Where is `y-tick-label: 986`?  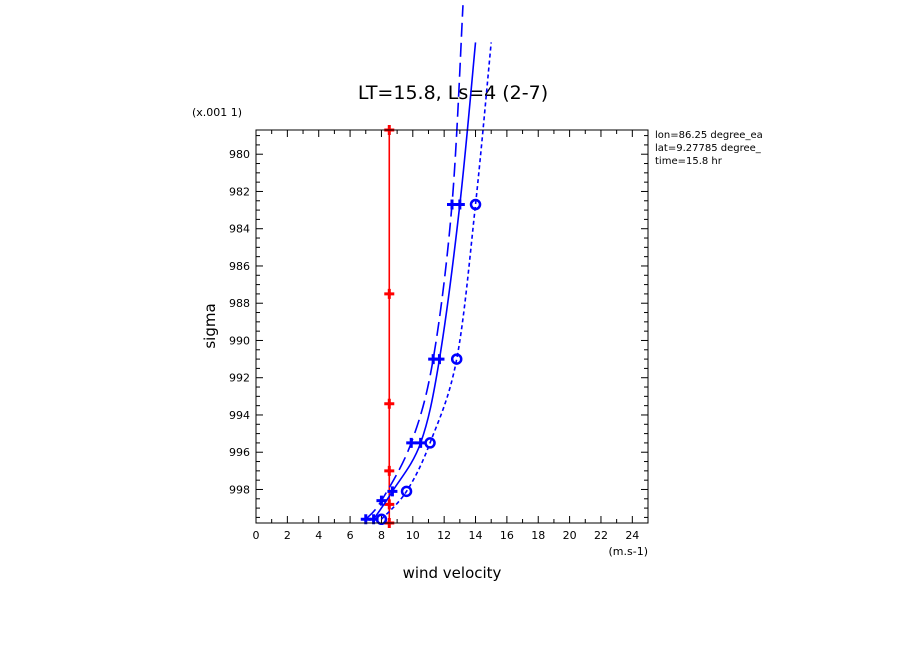 y-tick-label: 986 is located at coordinates (239, 266).